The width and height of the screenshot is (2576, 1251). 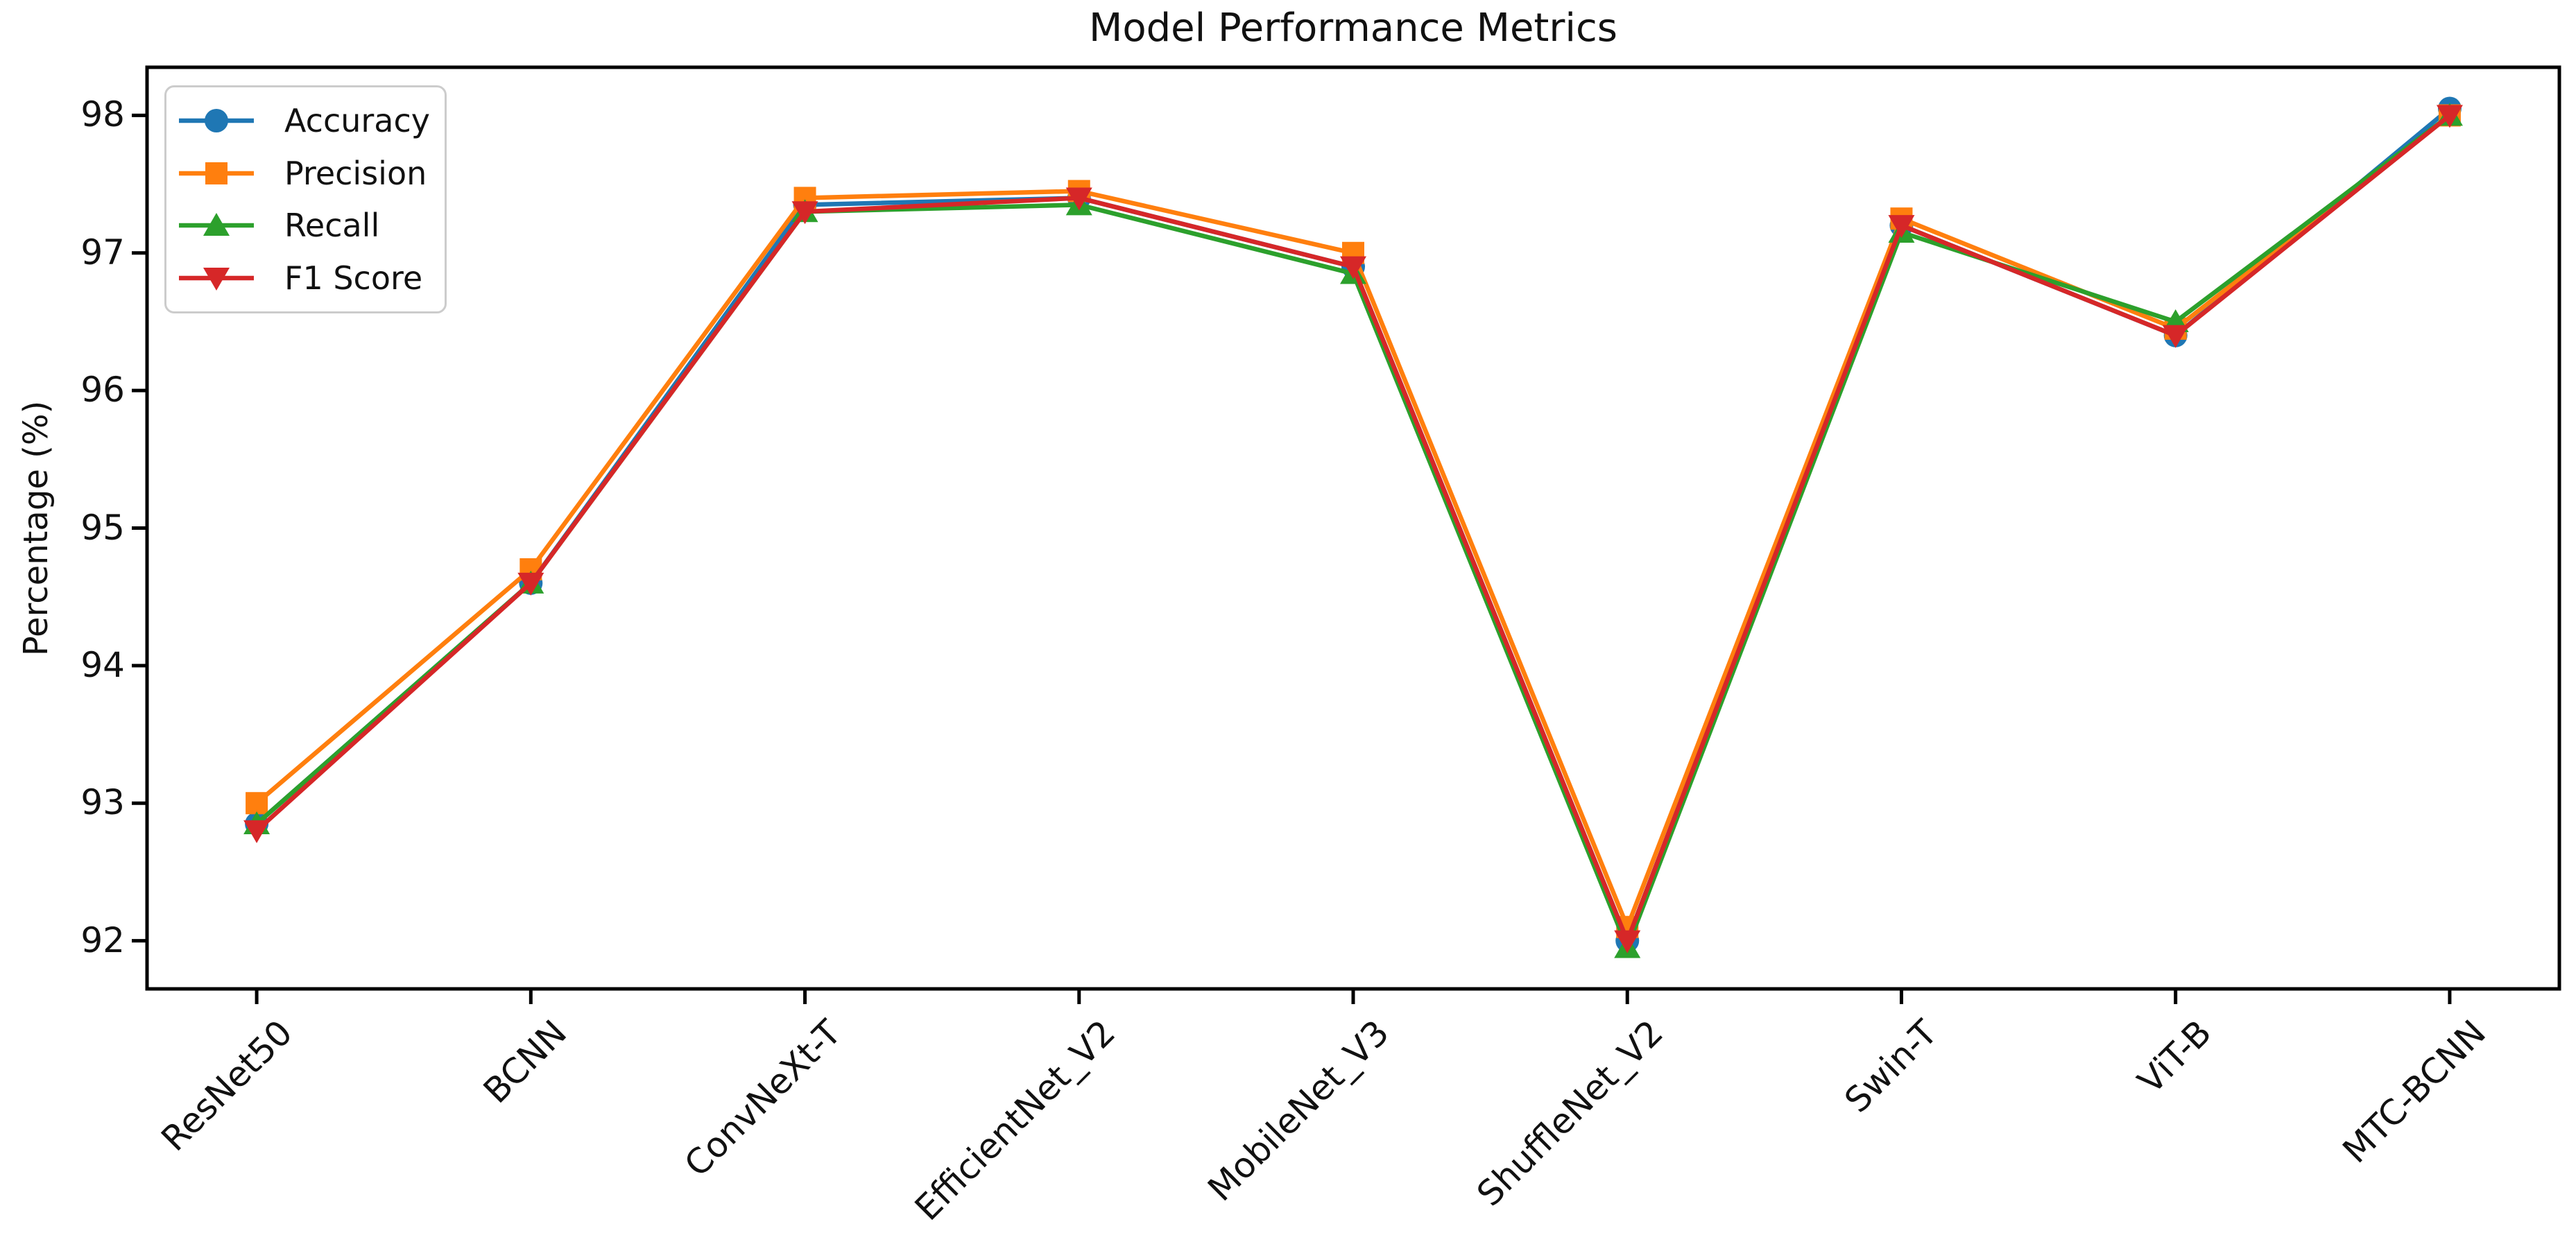 What do you see at coordinates (102, 664) in the screenshot?
I see `y-tick-label-94: 94` at bounding box center [102, 664].